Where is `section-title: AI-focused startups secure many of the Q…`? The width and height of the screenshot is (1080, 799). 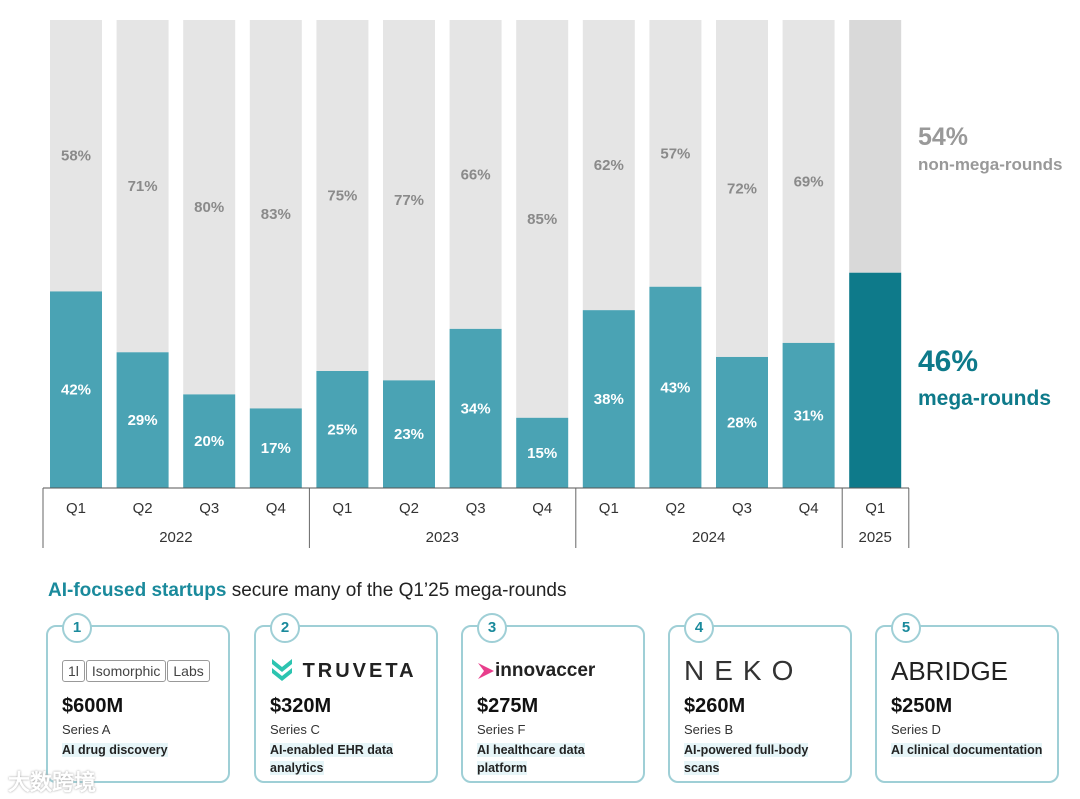
section-title: AI-focused startups secure many of the Q… is located at coordinates (307, 590).